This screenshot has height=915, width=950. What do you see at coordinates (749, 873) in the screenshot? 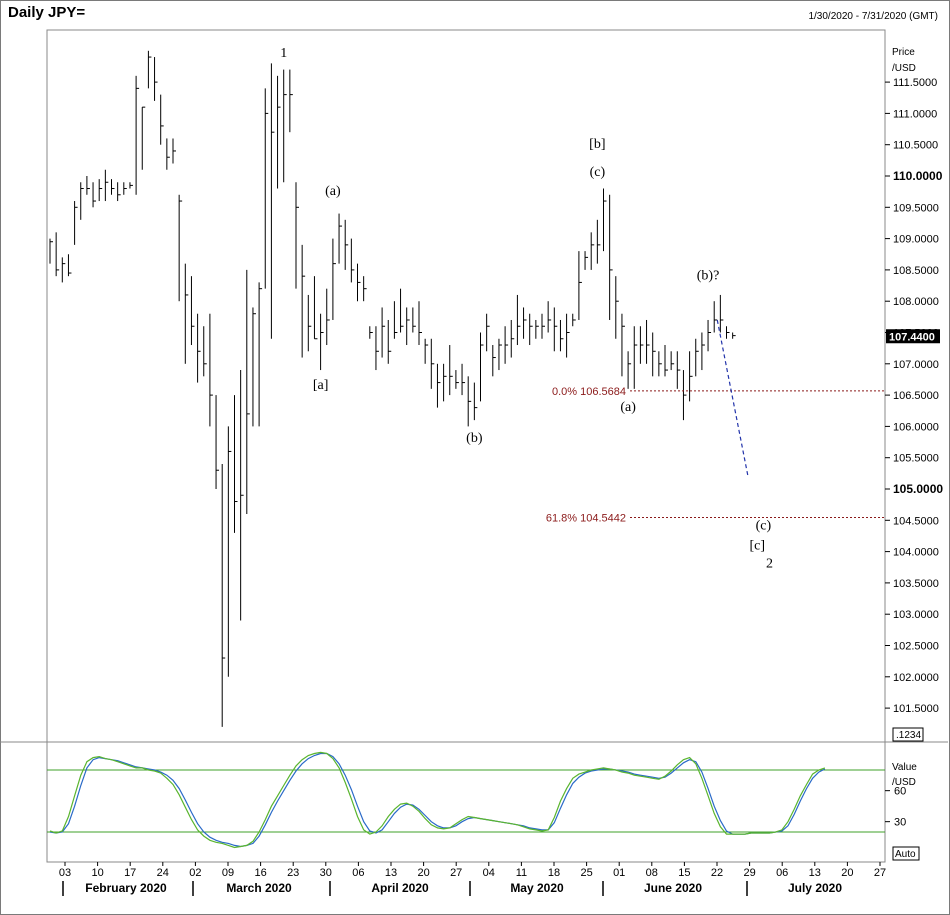
I see `day-tick-label: 29` at bounding box center [749, 873].